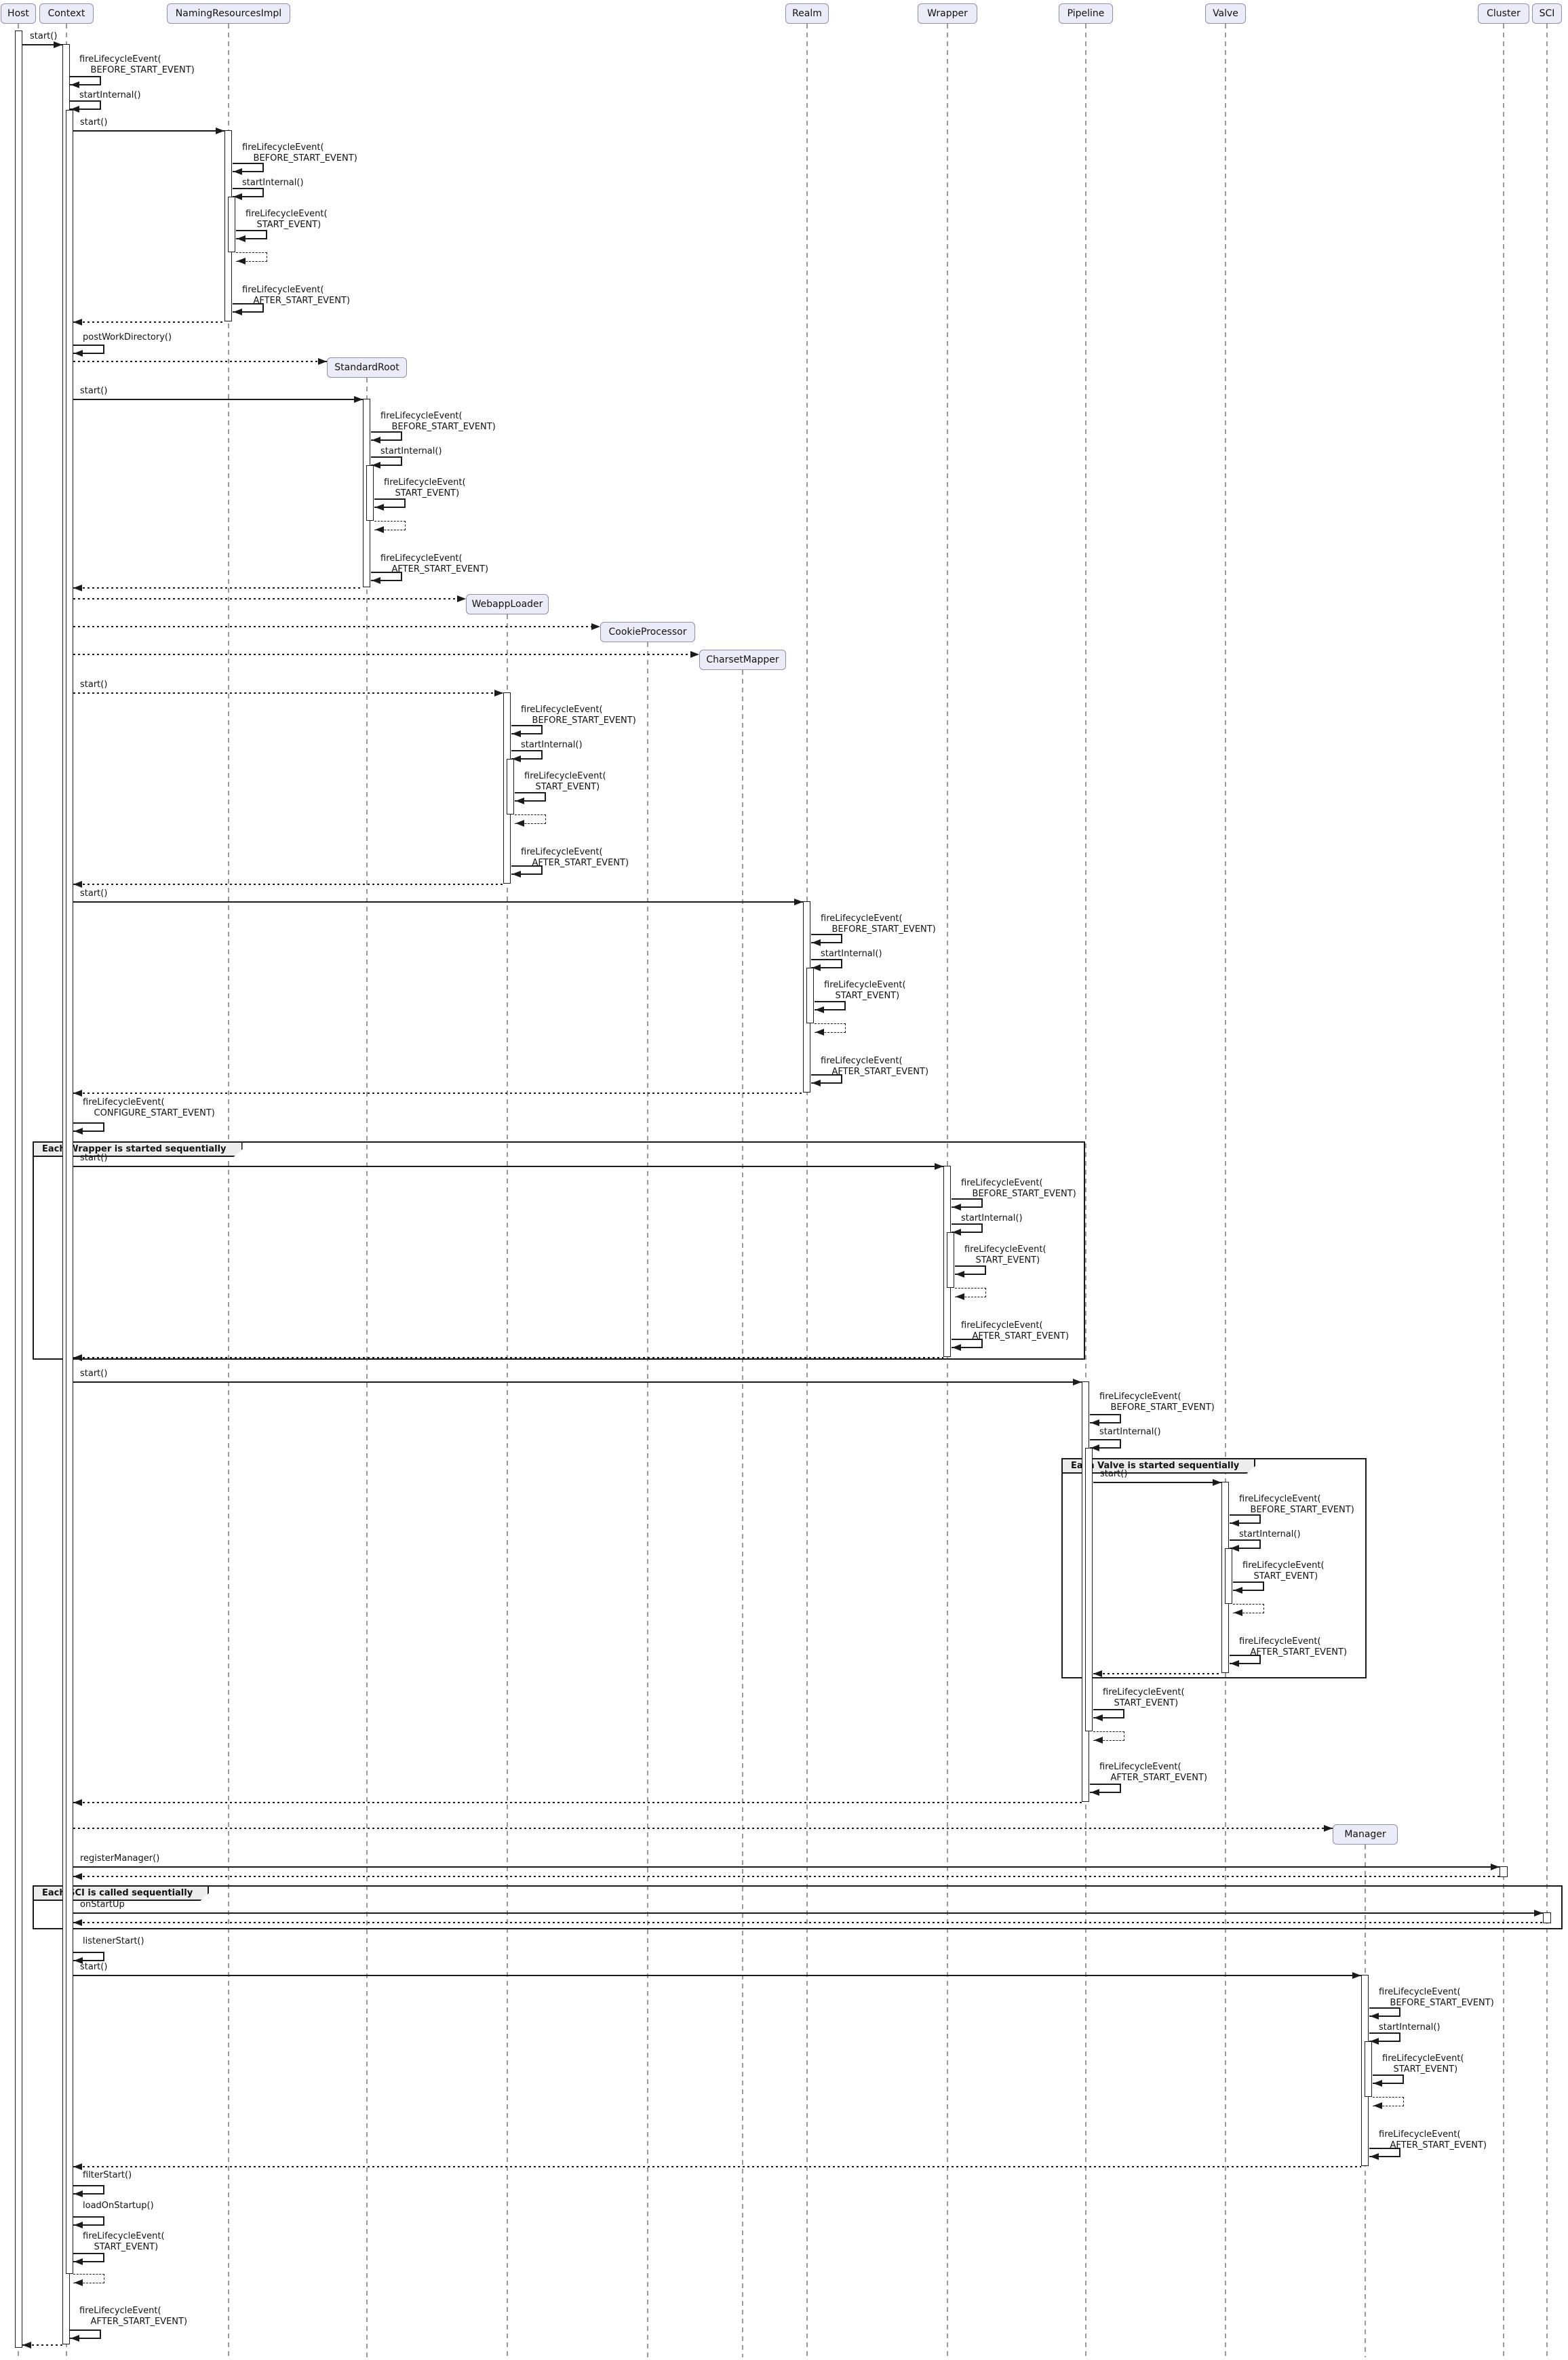  Describe the element at coordinates (18, 1189) in the screenshot. I see `activation-bar-host` at that location.